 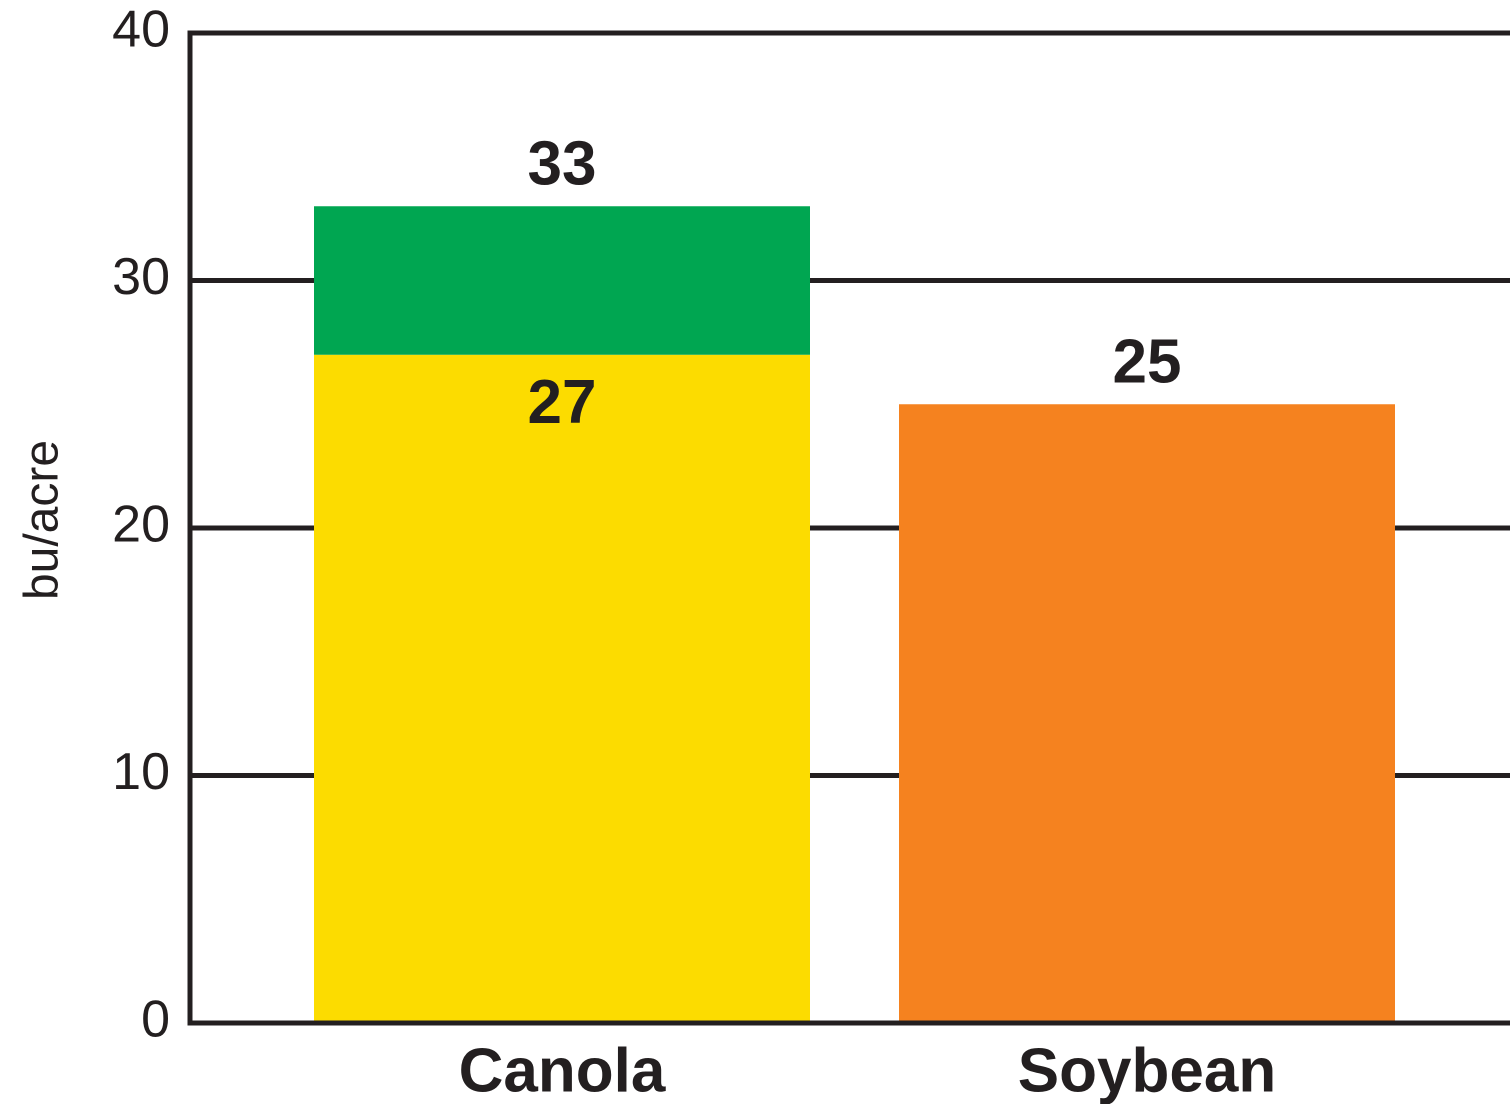 What do you see at coordinates (562, 164) in the screenshot?
I see `total-label: 33` at bounding box center [562, 164].